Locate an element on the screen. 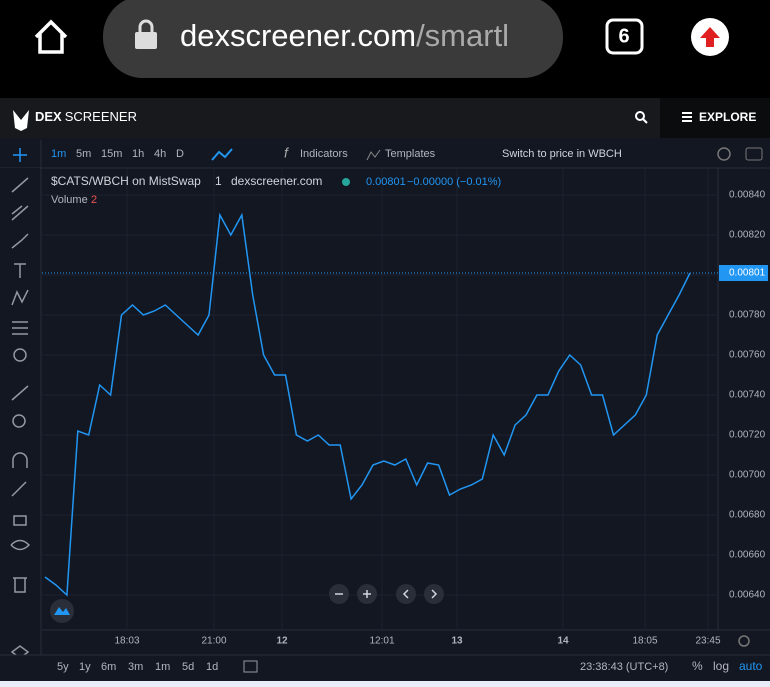  indicators-button: Indicators is located at coordinates (324, 154).